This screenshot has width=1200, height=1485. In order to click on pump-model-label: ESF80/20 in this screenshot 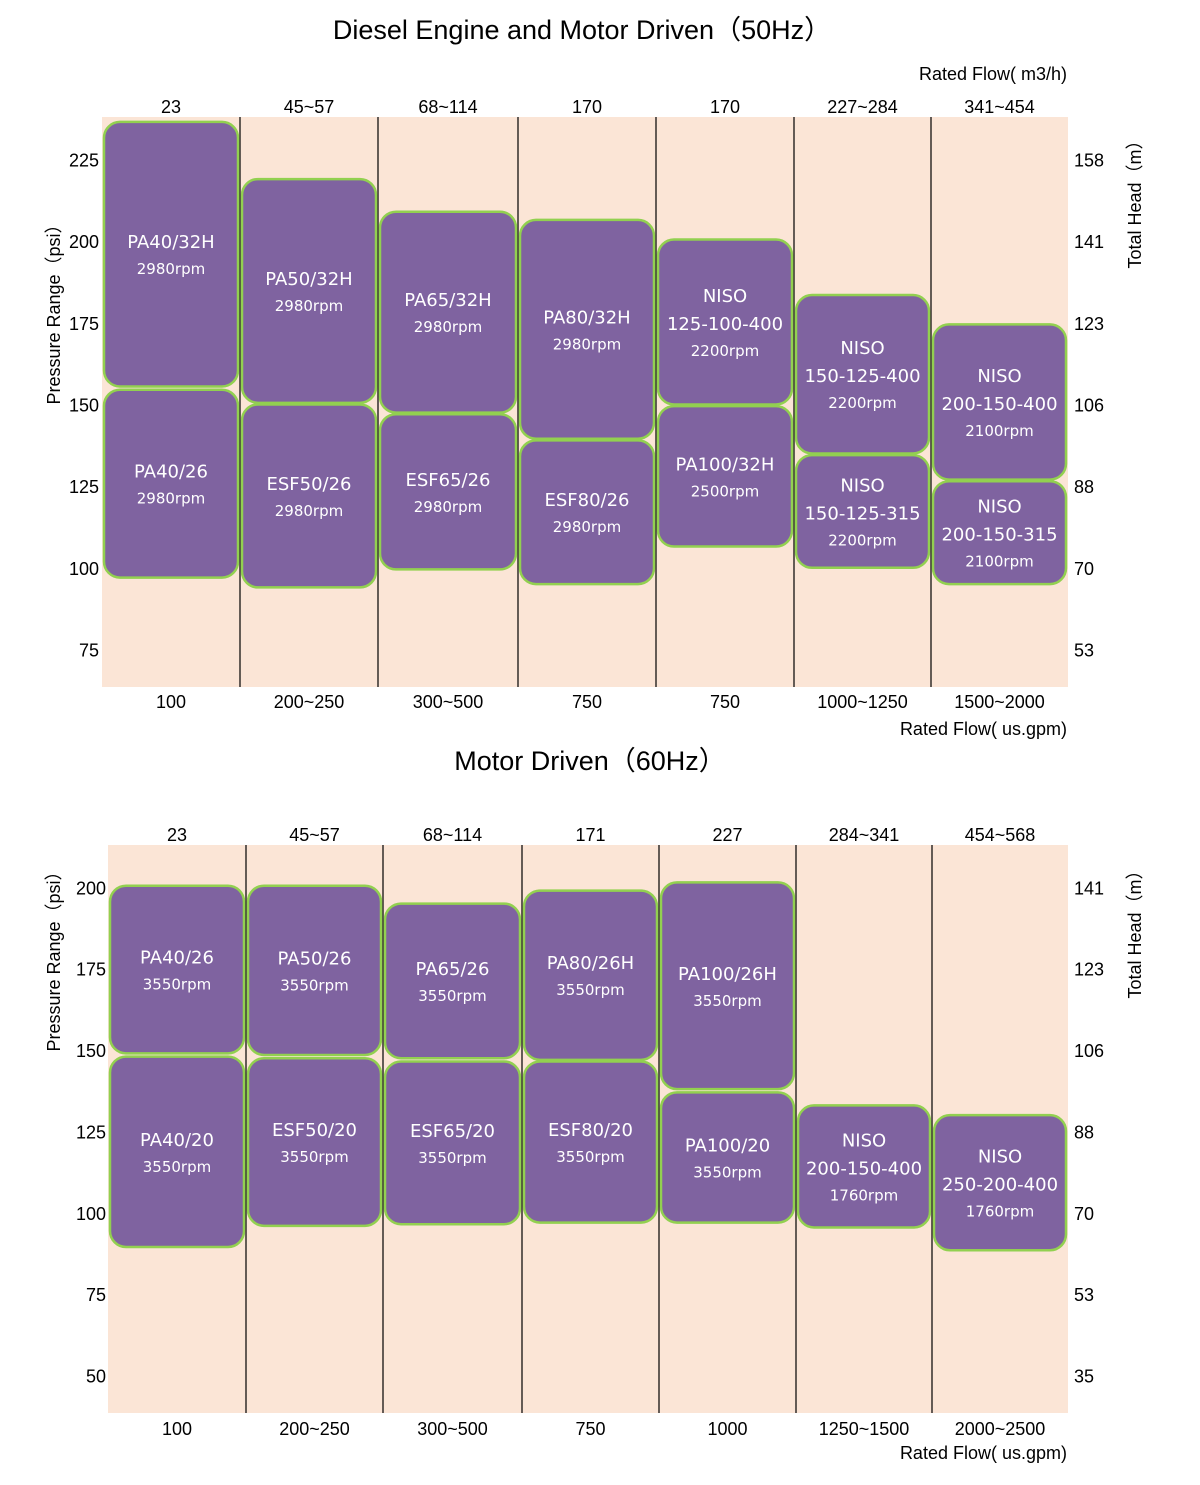, I will do `click(590, 1130)`.